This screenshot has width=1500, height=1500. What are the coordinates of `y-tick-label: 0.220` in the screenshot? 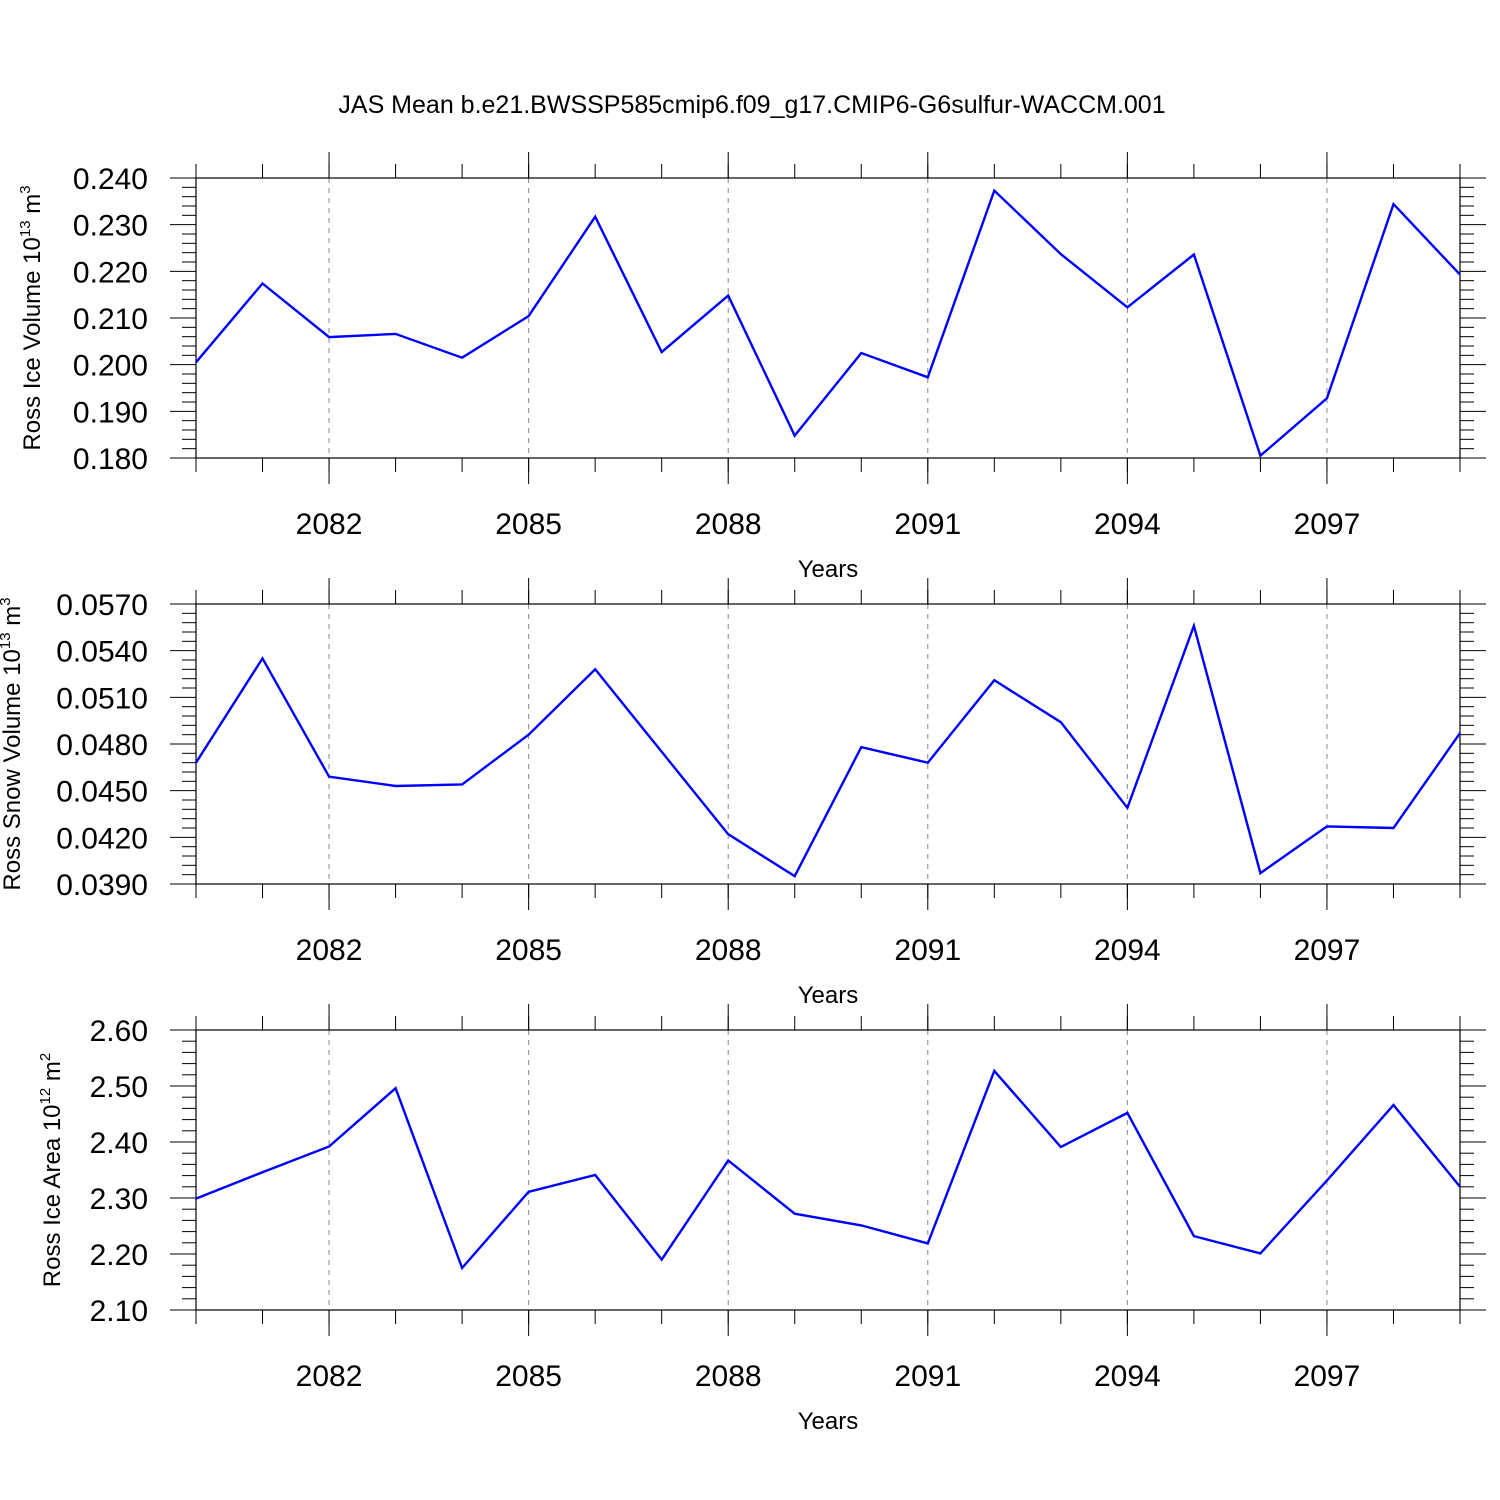 It's located at (110, 272).